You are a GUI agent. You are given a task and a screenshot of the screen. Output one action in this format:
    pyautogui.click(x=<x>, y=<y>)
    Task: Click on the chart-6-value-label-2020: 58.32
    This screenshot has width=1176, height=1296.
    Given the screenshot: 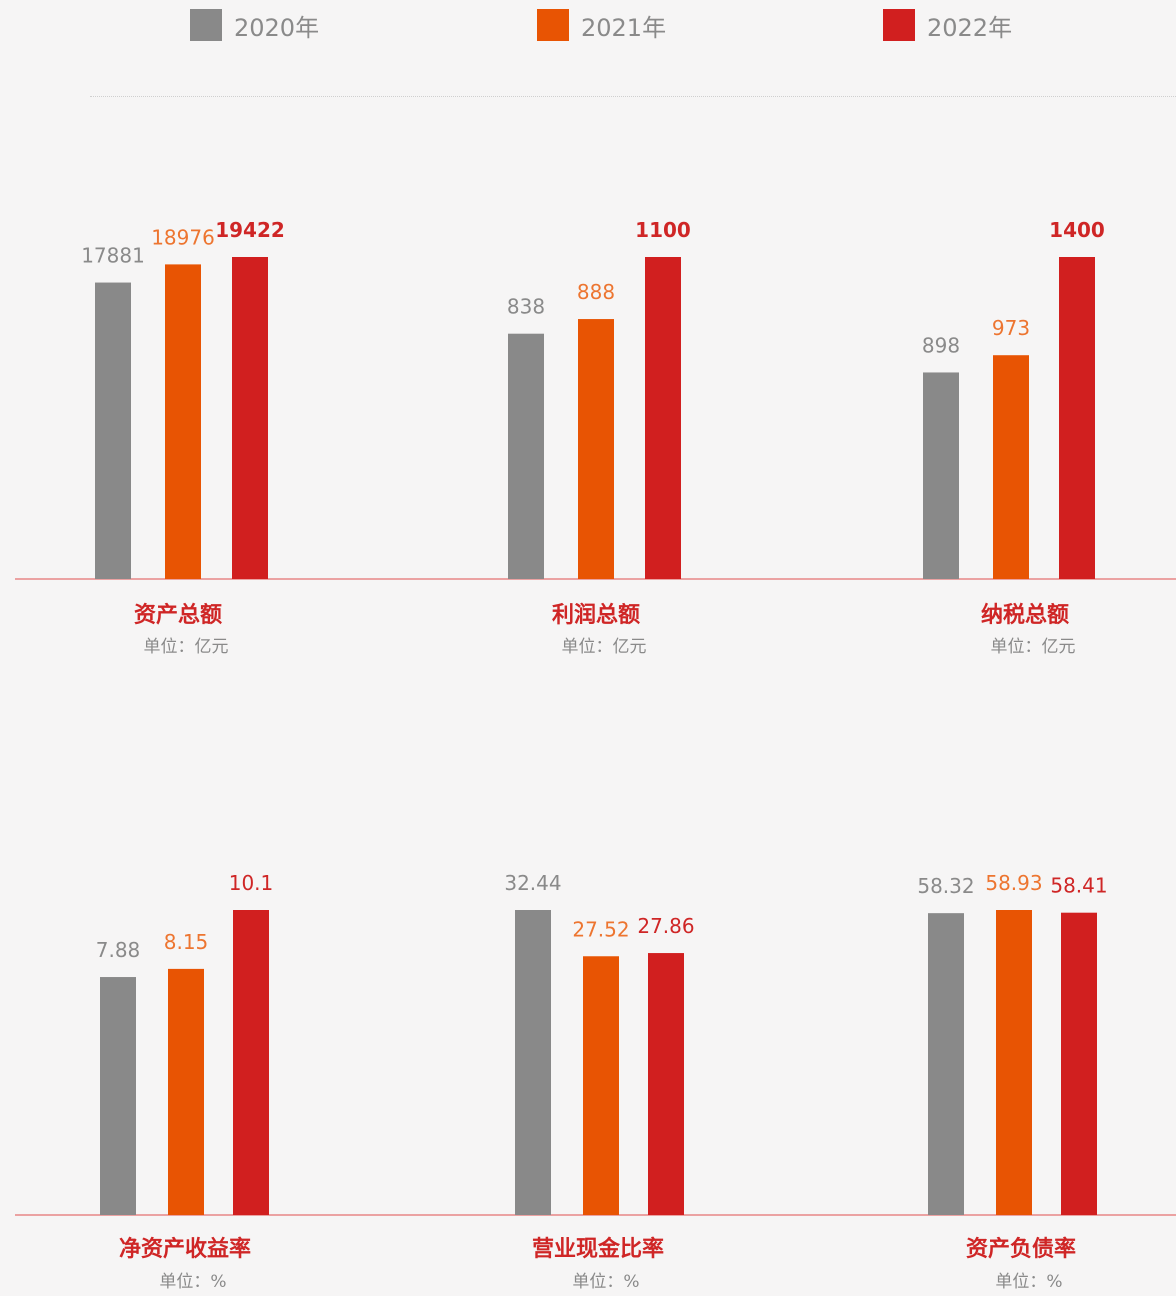 What is the action you would take?
    pyautogui.click(x=945, y=886)
    